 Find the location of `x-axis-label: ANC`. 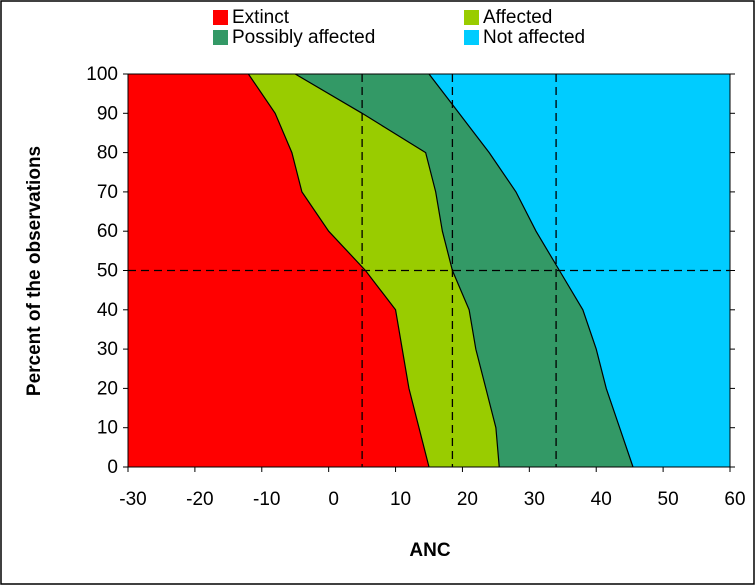

x-axis-label: ANC is located at coordinates (429, 550).